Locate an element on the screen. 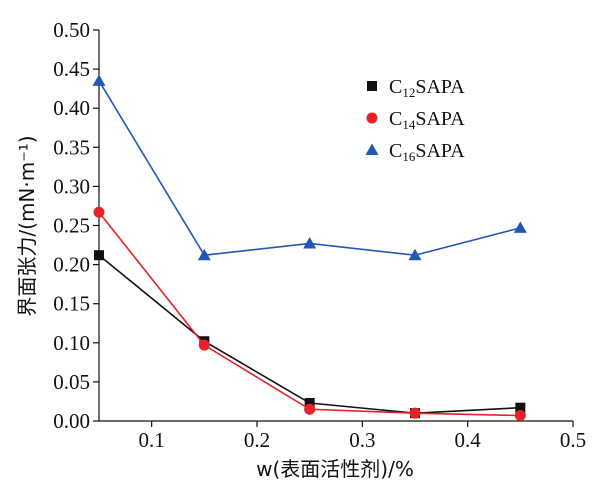  legend-label: C12SAPA is located at coordinates (427, 88).